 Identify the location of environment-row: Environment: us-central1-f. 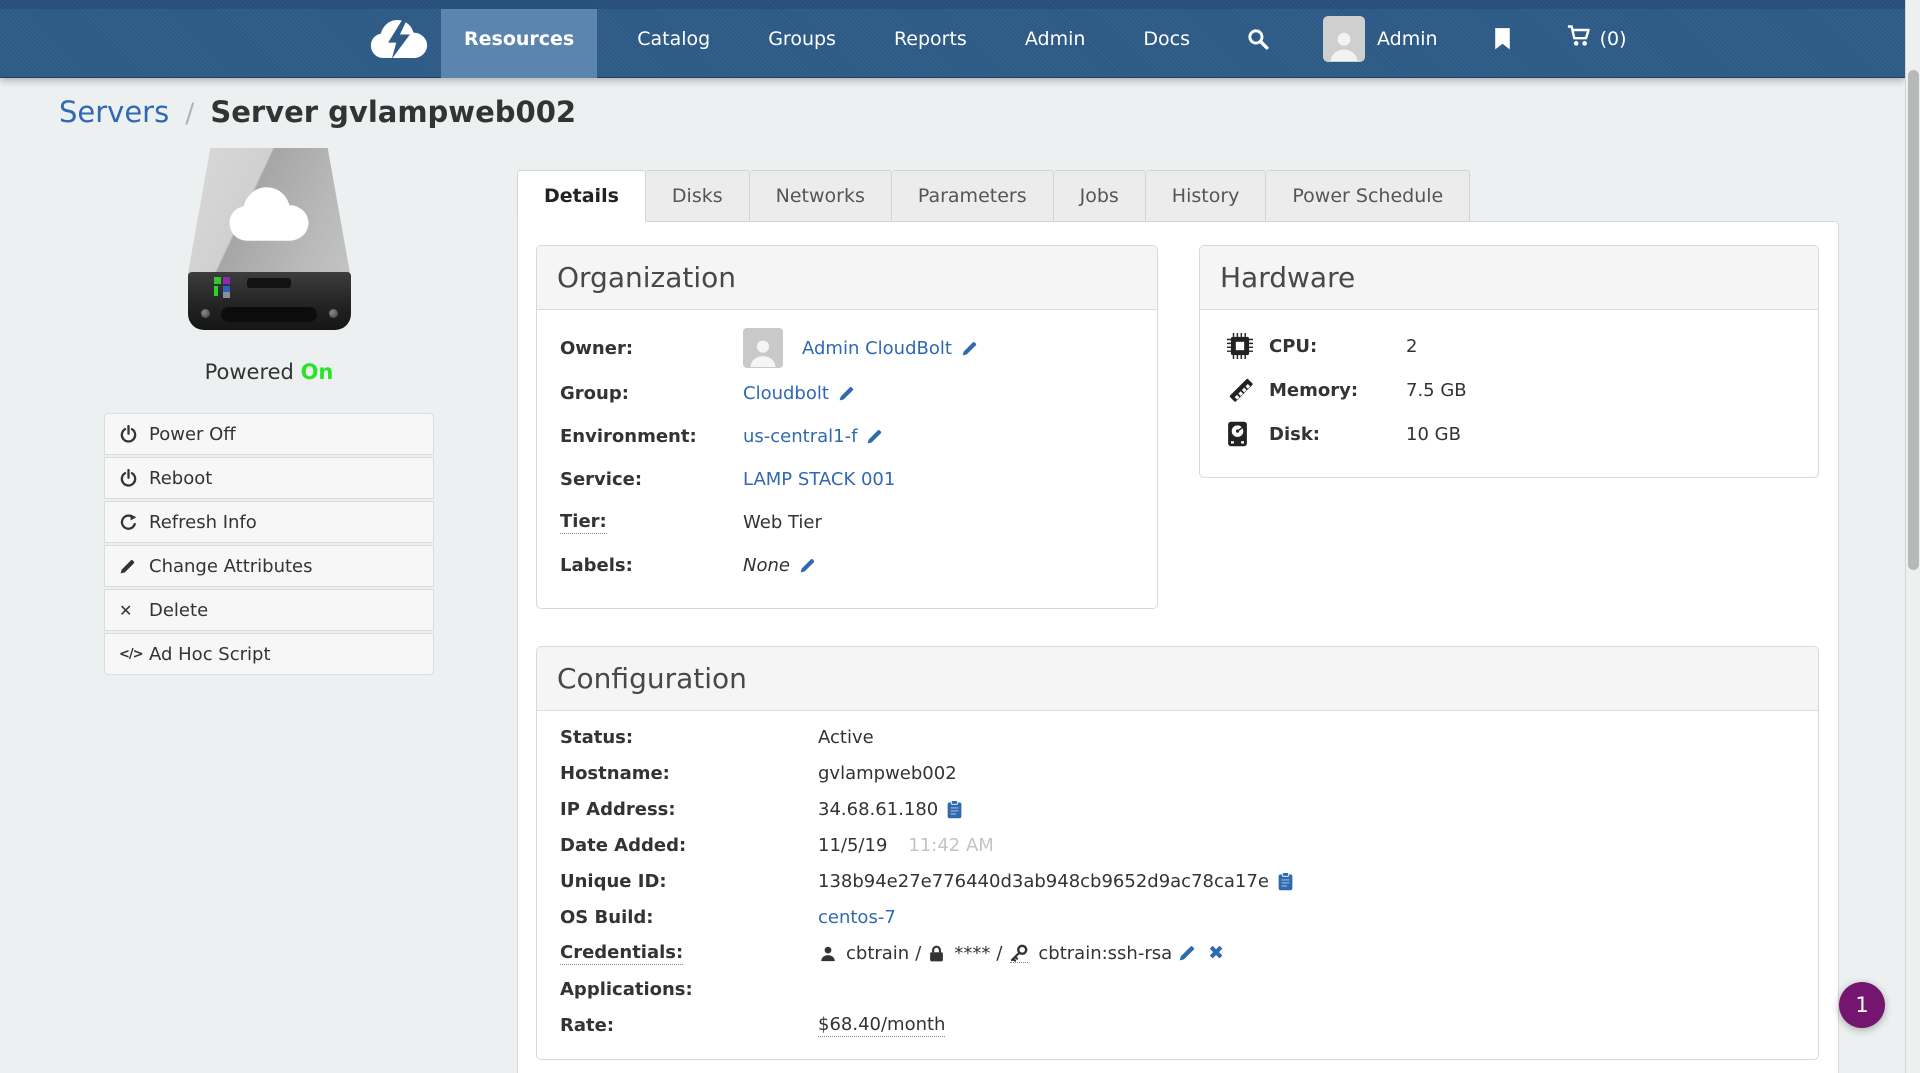
(858, 436).